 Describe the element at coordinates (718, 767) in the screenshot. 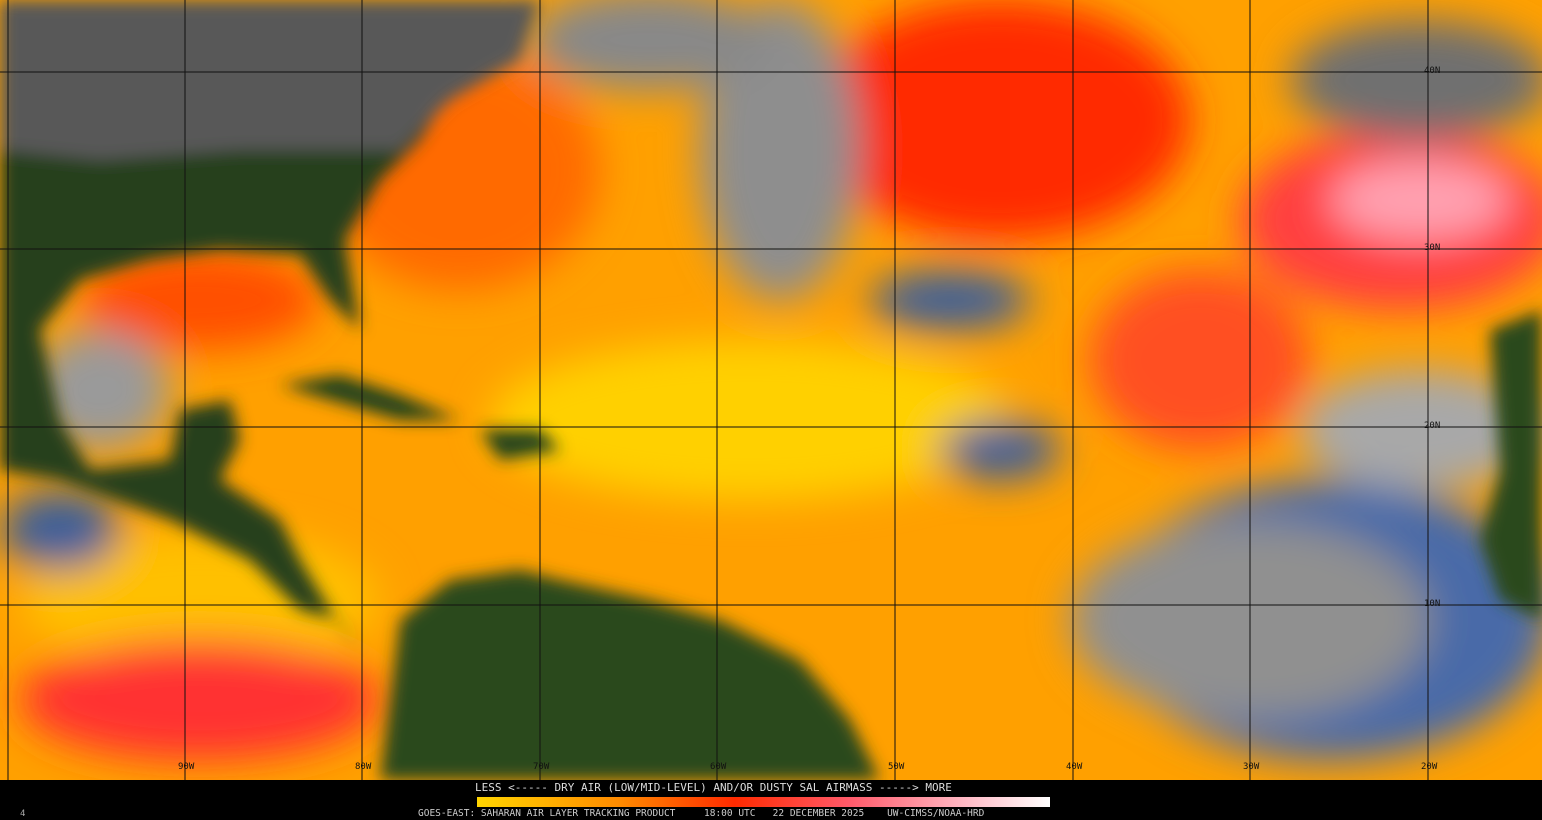

I see `lon-label: 60W` at that location.